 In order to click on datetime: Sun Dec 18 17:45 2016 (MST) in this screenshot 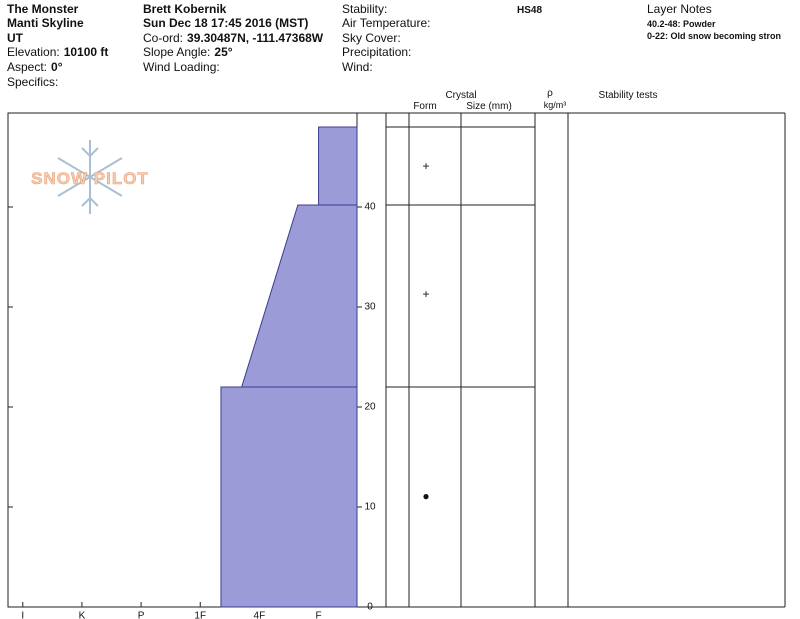, I will do `click(225, 23)`.